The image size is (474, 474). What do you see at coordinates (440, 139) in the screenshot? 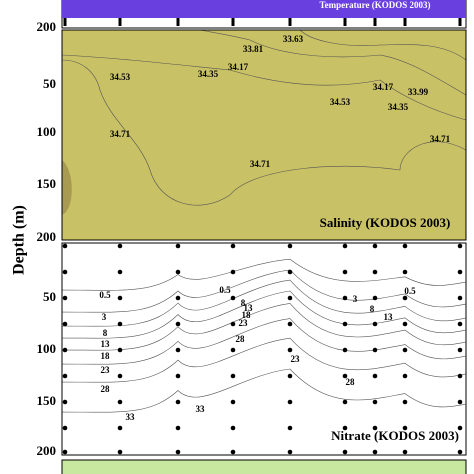
I see `contour-label: 34.71` at bounding box center [440, 139].